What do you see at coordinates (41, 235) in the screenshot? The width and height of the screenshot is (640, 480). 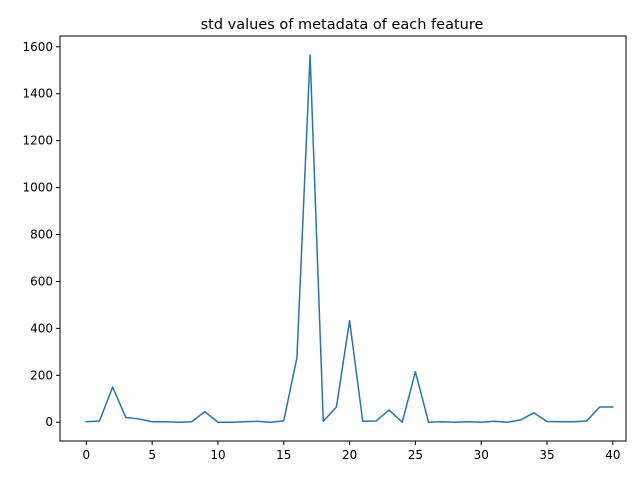 I see `y-tick-label: 800` at bounding box center [41, 235].